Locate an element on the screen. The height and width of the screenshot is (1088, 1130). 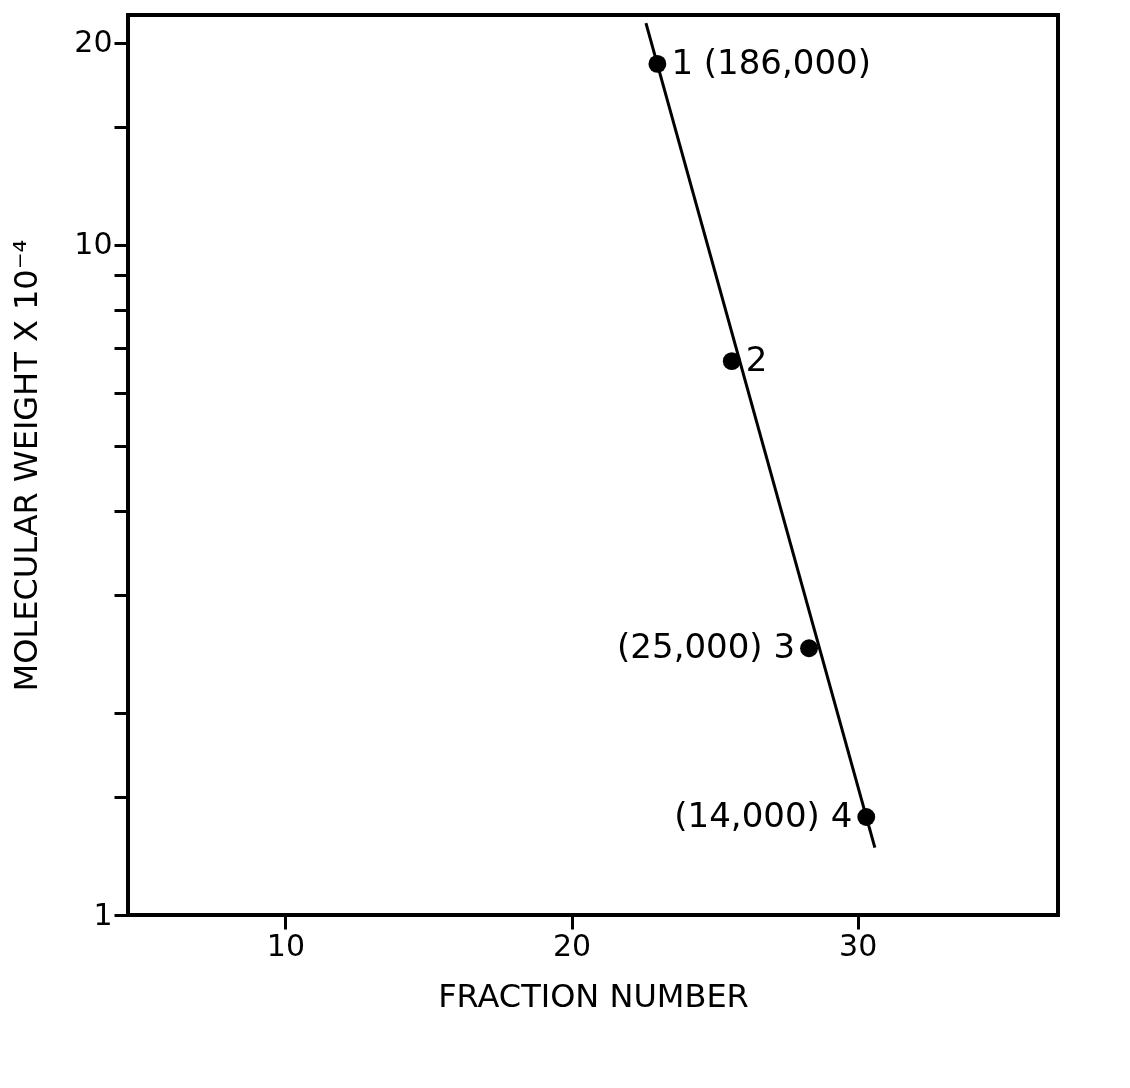
x-axis-title: FRACTION NUMBER is located at coordinates (593, 995).